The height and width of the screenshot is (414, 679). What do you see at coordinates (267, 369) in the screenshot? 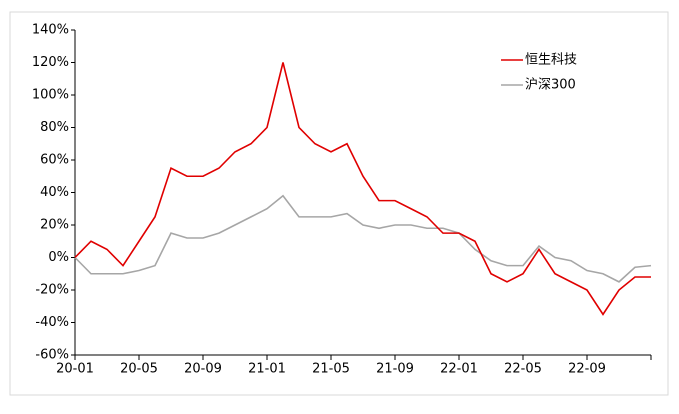
I see `x-tick-label: 21-01` at bounding box center [267, 369].